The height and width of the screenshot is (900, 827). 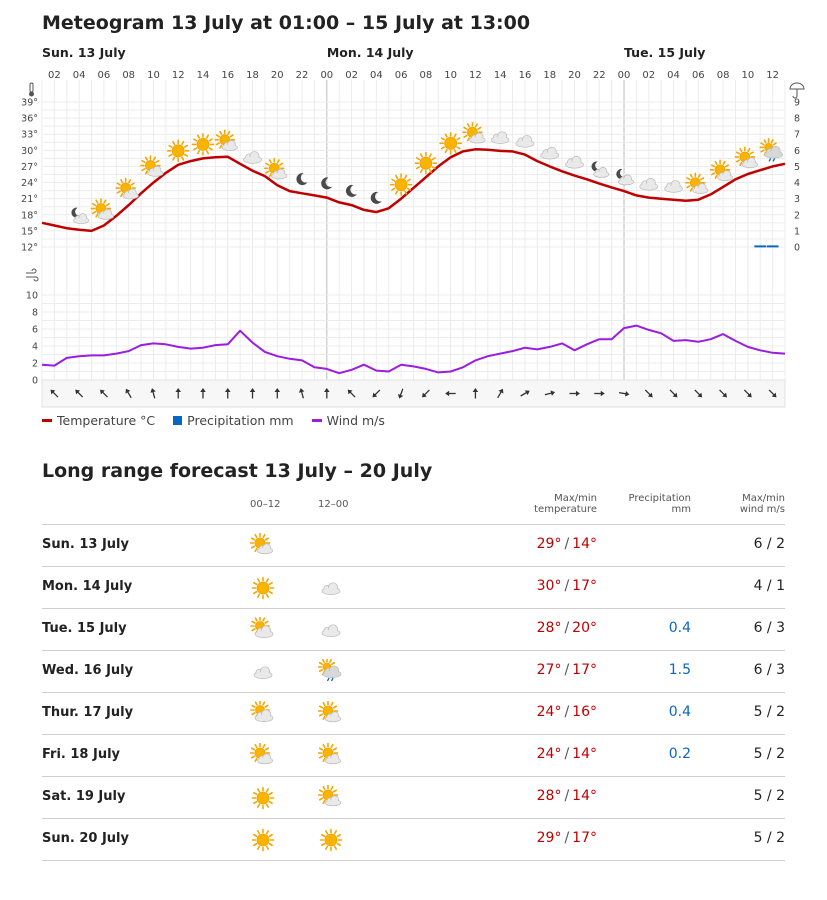 What do you see at coordinates (128, 75) in the screenshot?
I see `hour-tick-label: 08` at bounding box center [128, 75].